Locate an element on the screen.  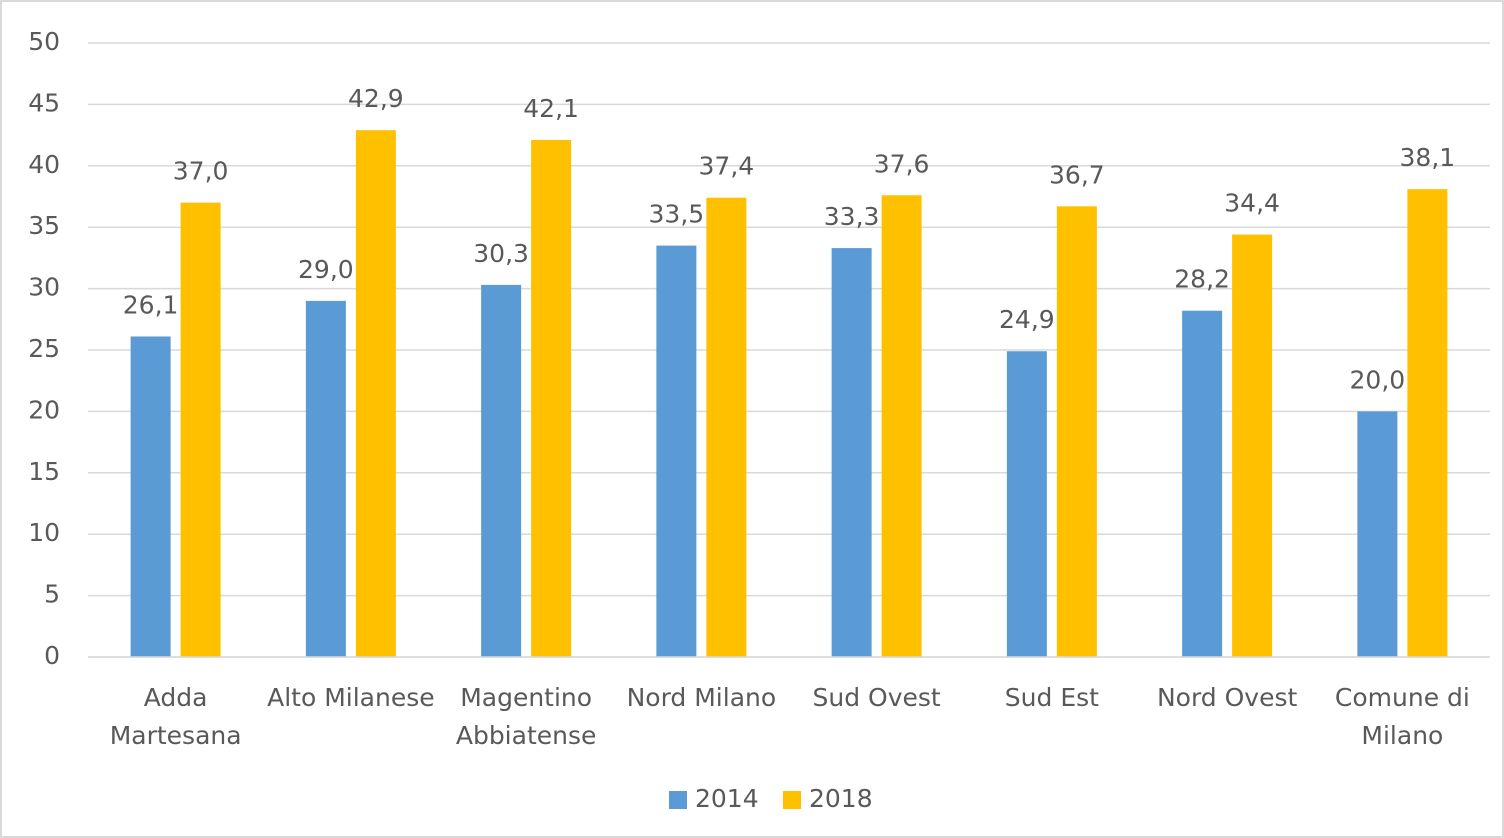
data-label: 24,9 is located at coordinates (1027, 319).